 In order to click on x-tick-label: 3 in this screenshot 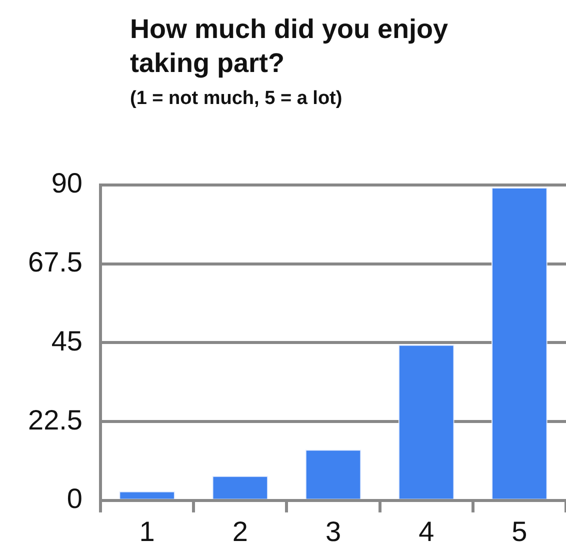, I will do `click(333, 531)`.